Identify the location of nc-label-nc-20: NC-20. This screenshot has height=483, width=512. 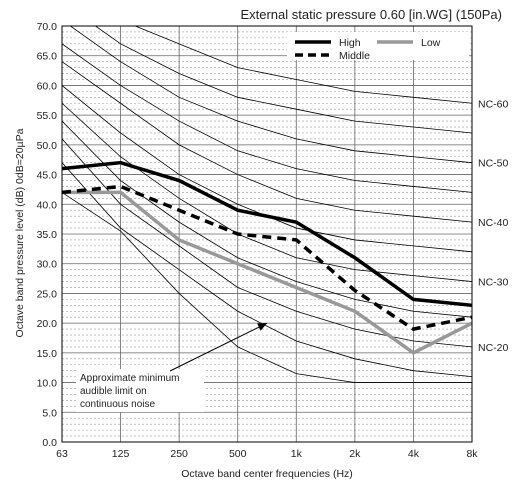
(493, 348).